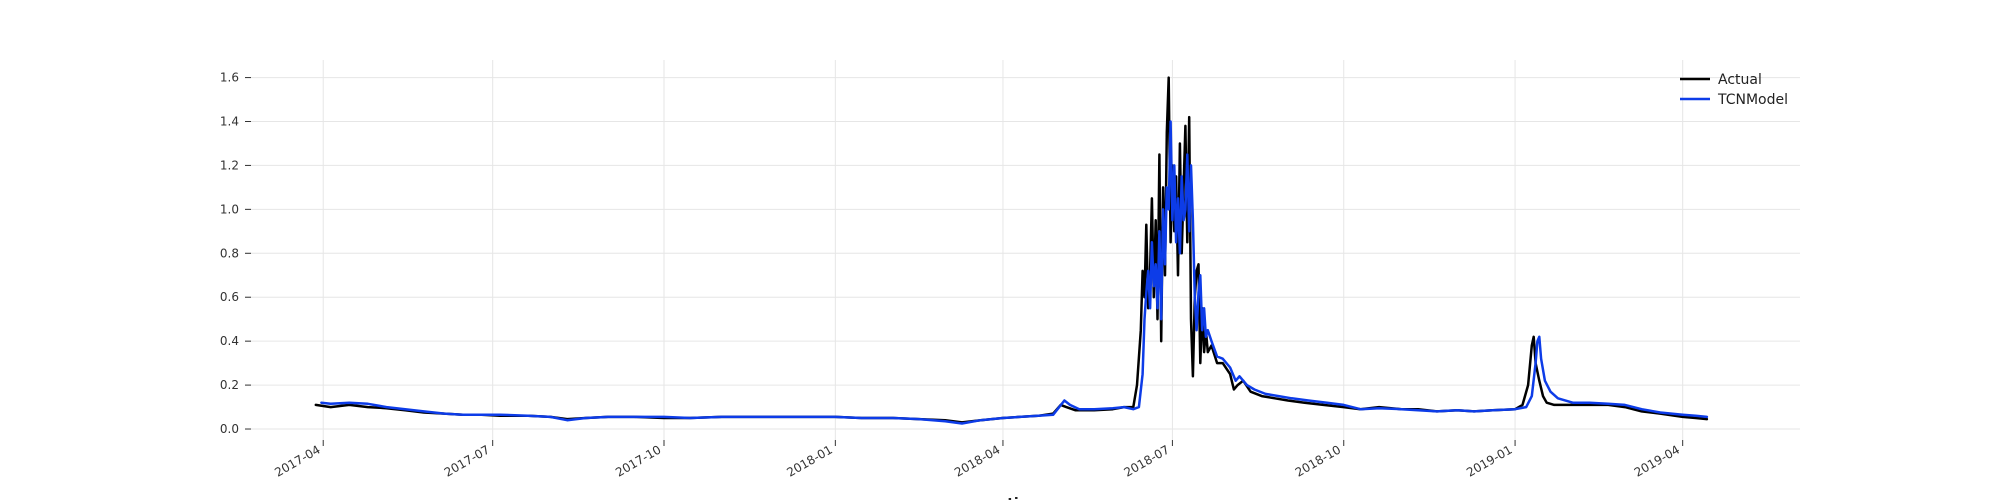 The image size is (2000, 500). What do you see at coordinates (467, 460) in the screenshot?
I see `x-tick-label: 2017-07` at bounding box center [467, 460].